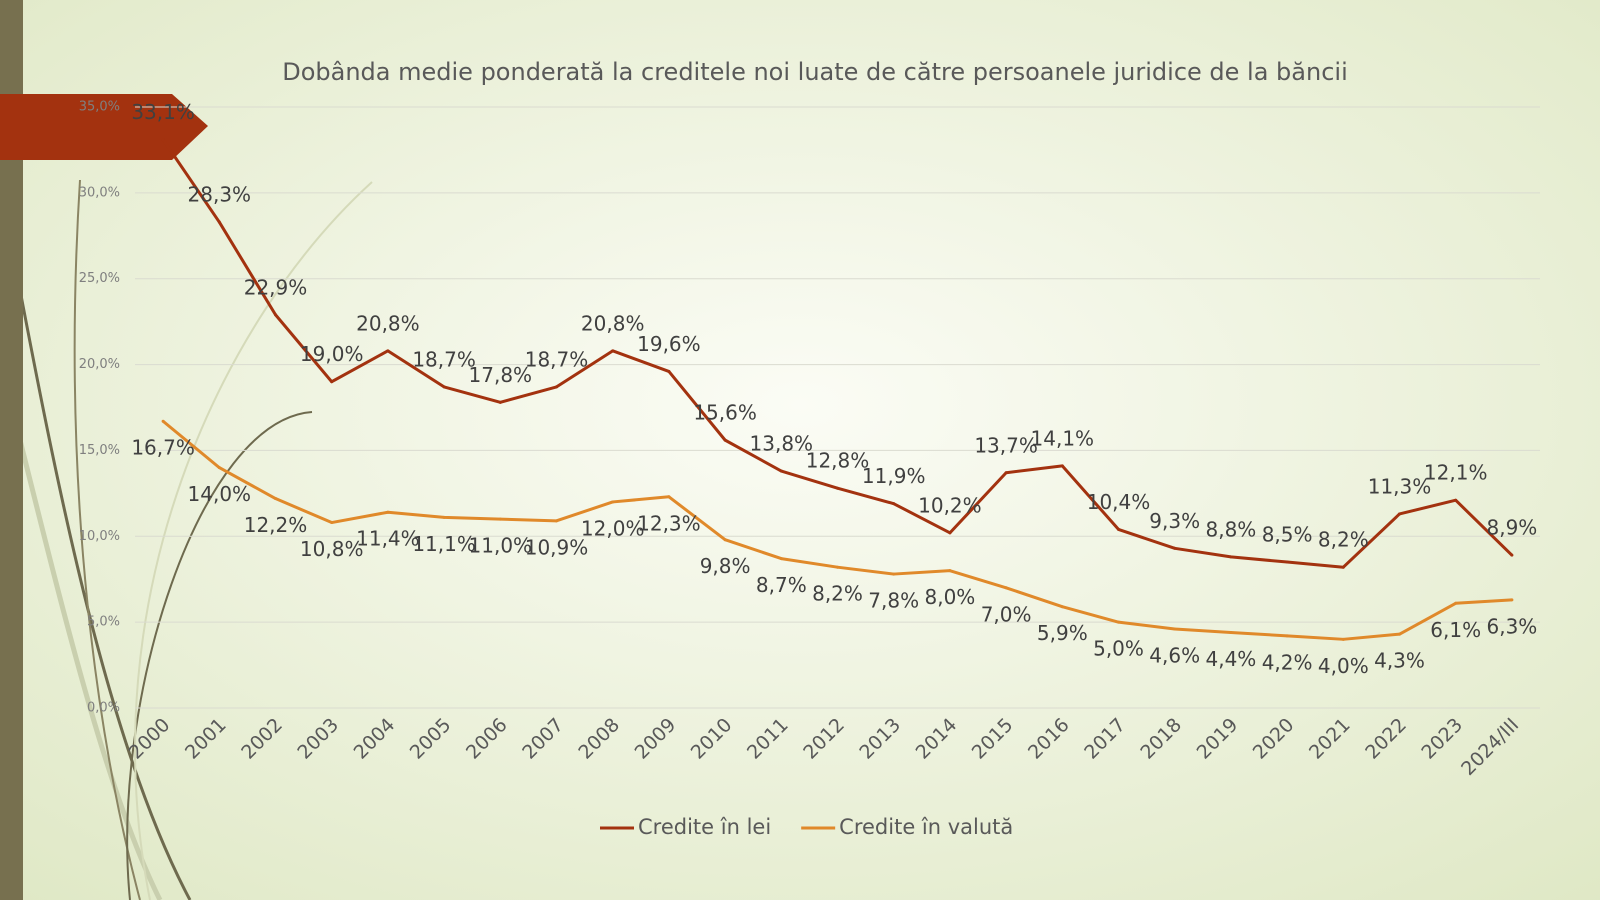 The height and width of the screenshot is (904, 1600). I want to click on data-label: 14,1%, so click(1063, 438).